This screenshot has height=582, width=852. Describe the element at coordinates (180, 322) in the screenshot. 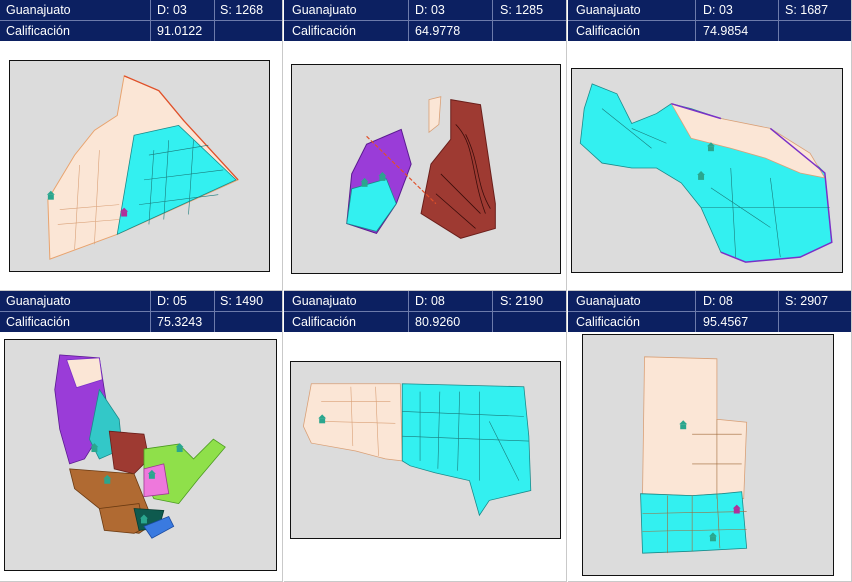

I see `score-value: 75.3243` at that location.